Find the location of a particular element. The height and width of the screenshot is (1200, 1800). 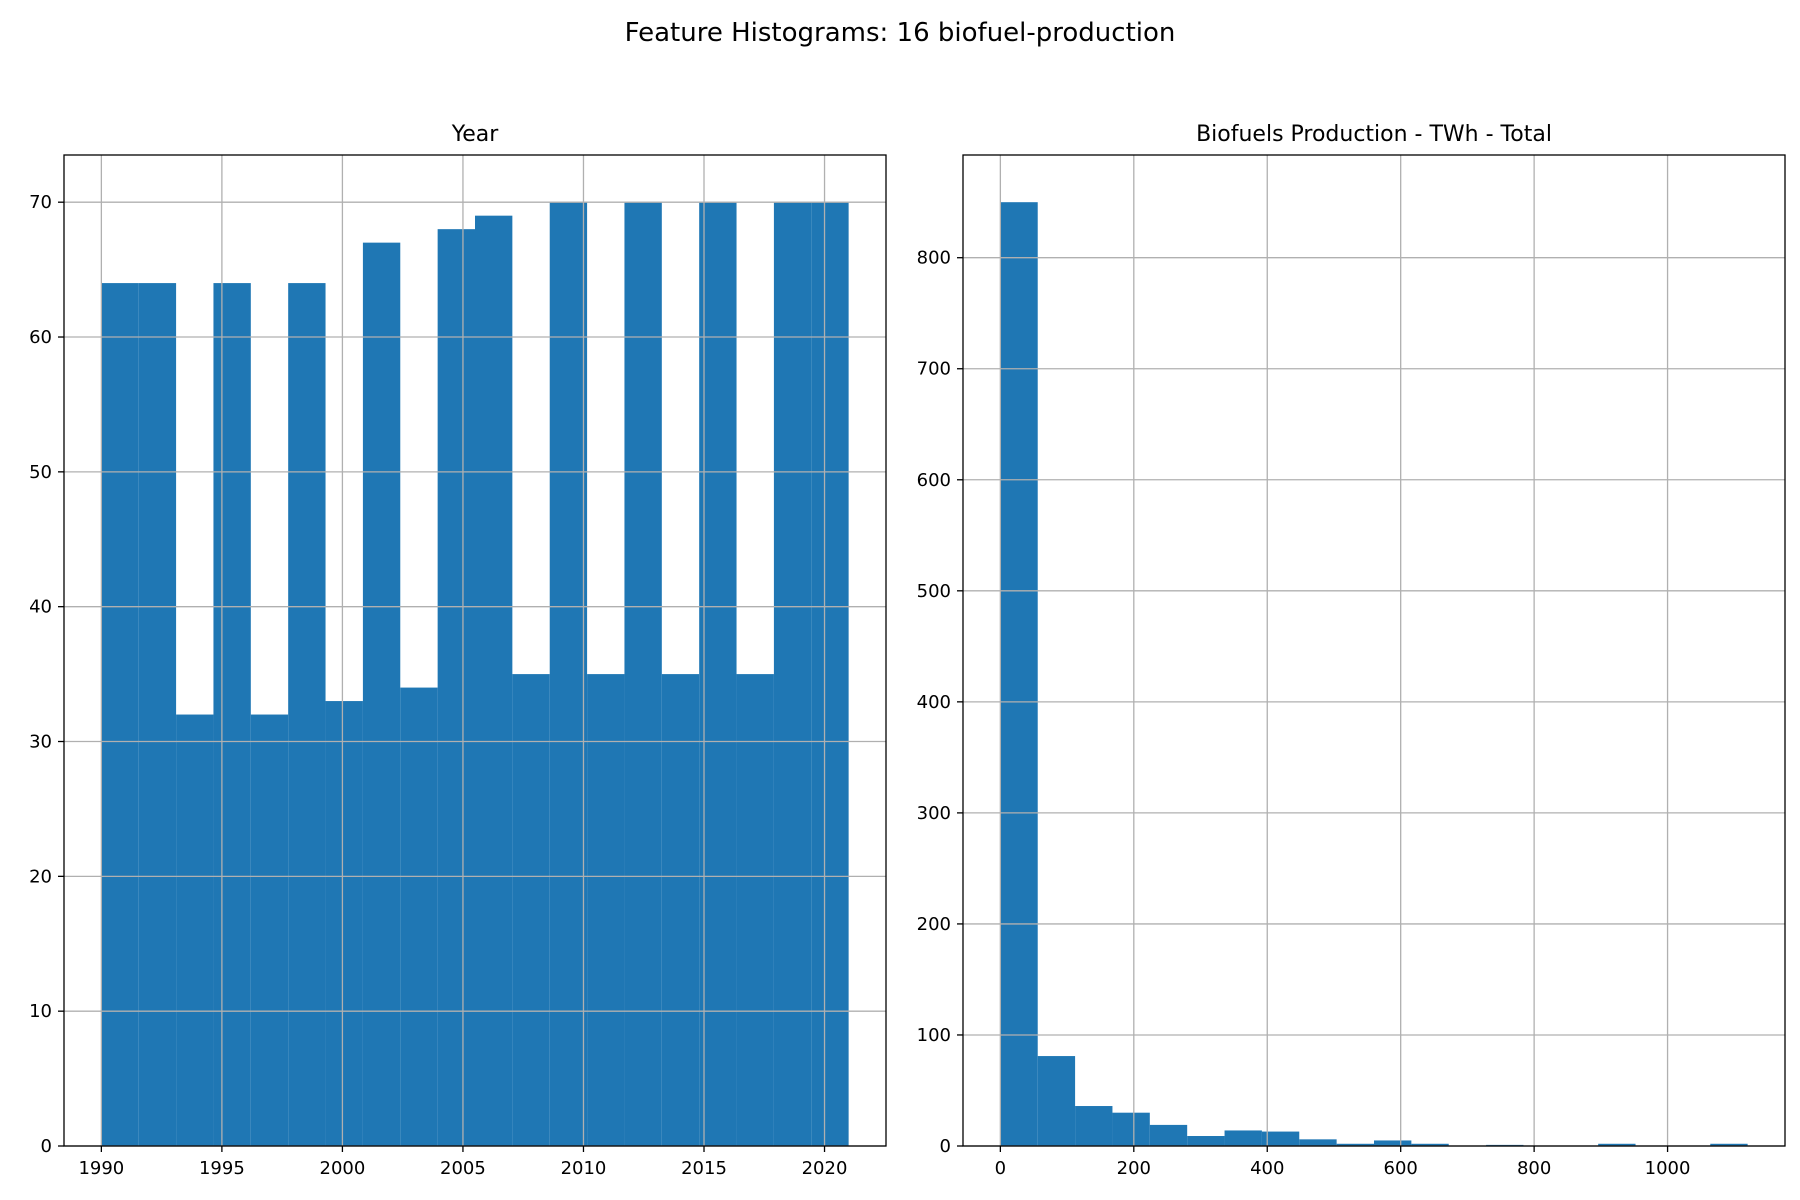

x-tick-label: 1995 is located at coordinates (222, 1168).